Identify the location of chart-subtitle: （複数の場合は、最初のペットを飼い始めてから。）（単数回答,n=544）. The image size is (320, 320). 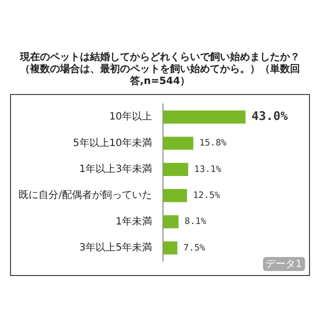
(160, 76).